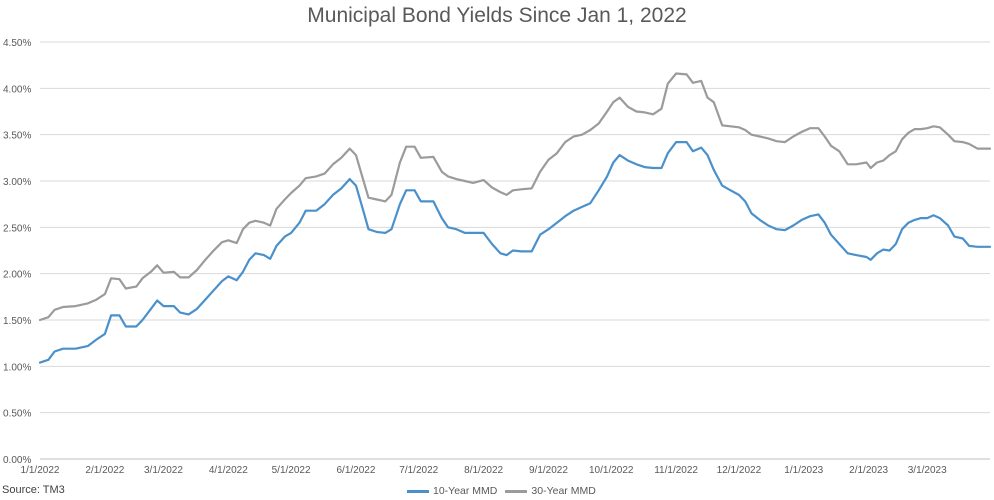 Image resolution: width=994 pixels, height=500 pixels. What do you see at coordinates (17, 321) in the screenshot?
I see `y-tick-label: 1.50%` at bounding box center [17, 321].